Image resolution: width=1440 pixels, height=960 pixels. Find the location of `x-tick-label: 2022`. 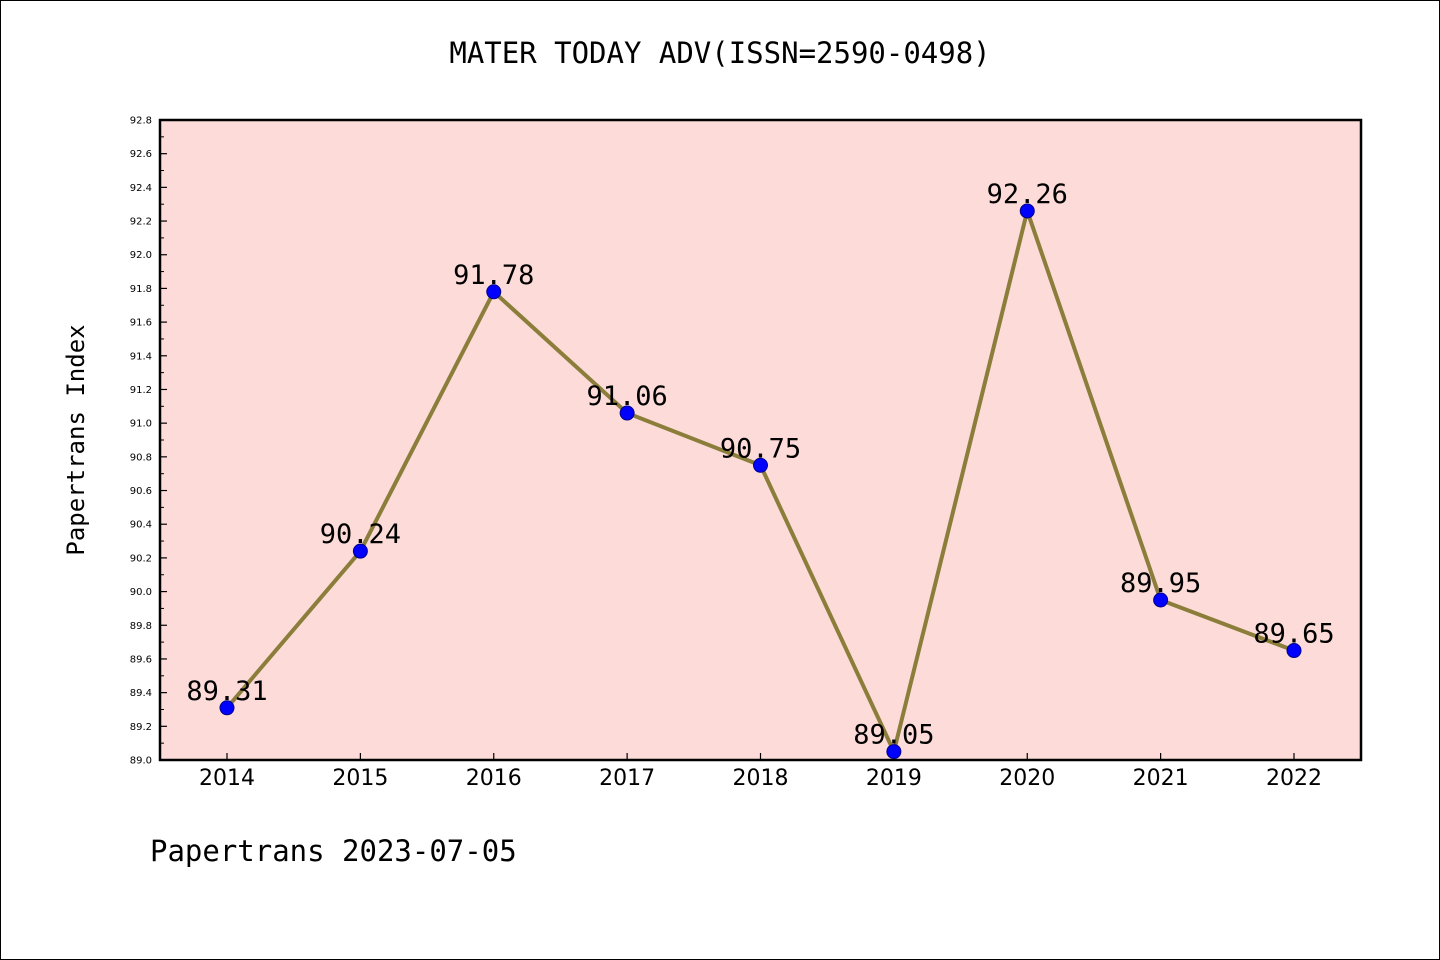

x-tick-label: 2022 is located at coordinates (1294, 778).